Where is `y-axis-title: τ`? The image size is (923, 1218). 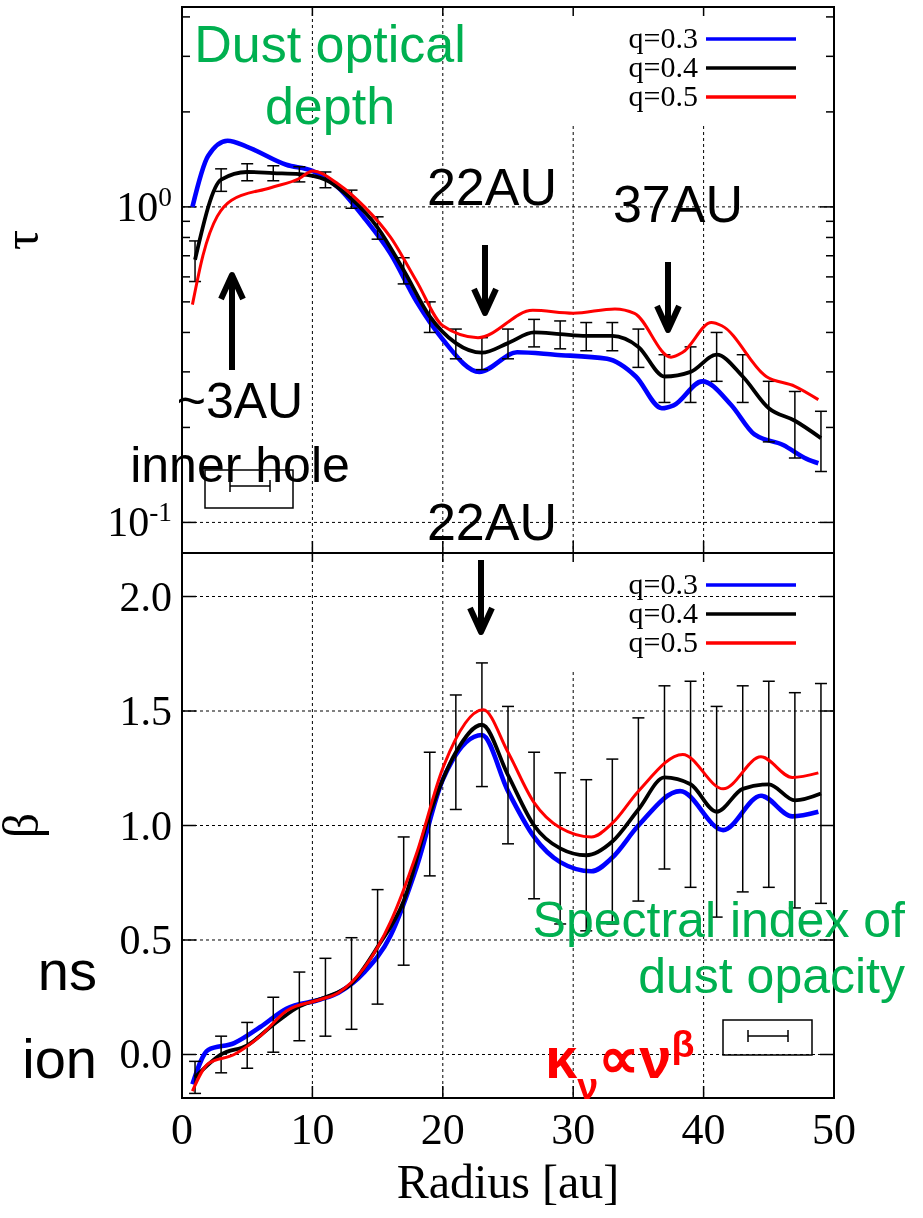
y-axis-title: τ is located at coordinates (24, 240).